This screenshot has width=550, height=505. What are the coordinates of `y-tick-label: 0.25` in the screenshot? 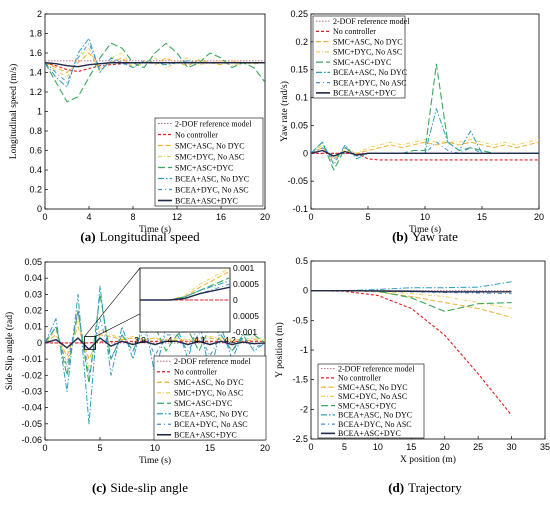 It's located at (299, 14).